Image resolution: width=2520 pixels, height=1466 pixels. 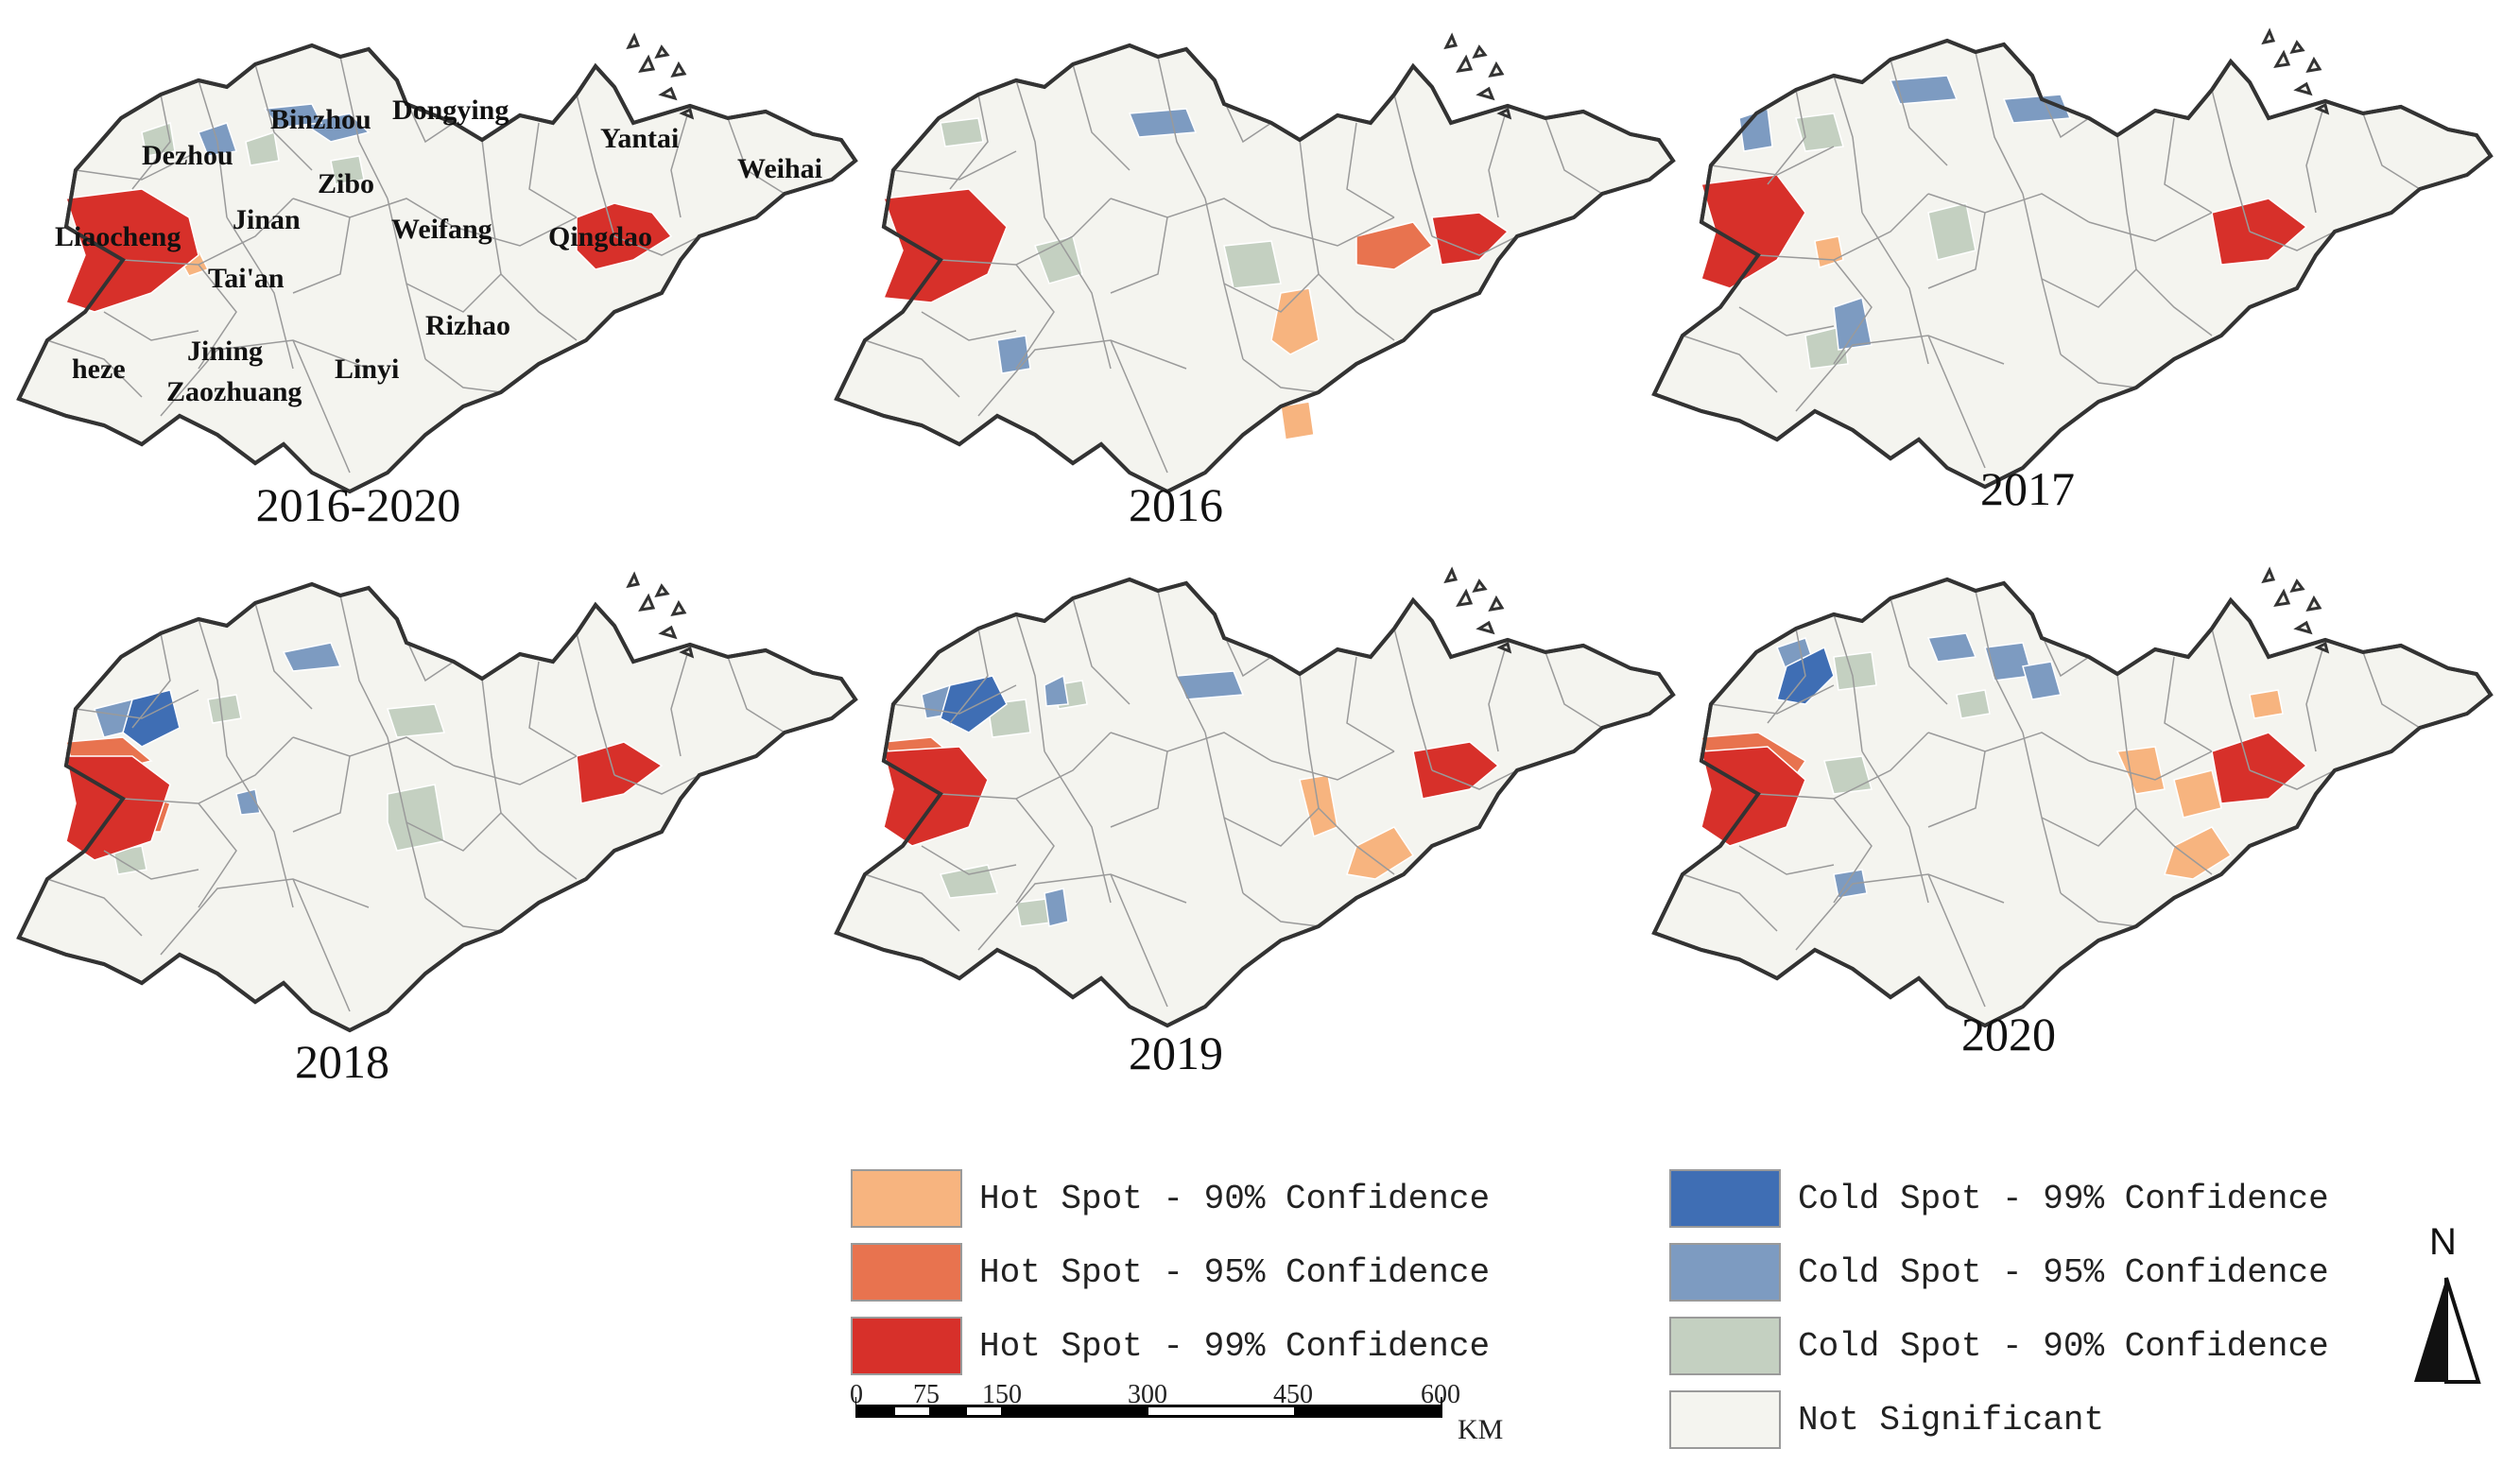 What do you see at coordinates (1235, 1198) in the screenshot?
I see `legend-label-hot90: Hot Spot - 90% Confidence` at bounding box center [1235, 1198].